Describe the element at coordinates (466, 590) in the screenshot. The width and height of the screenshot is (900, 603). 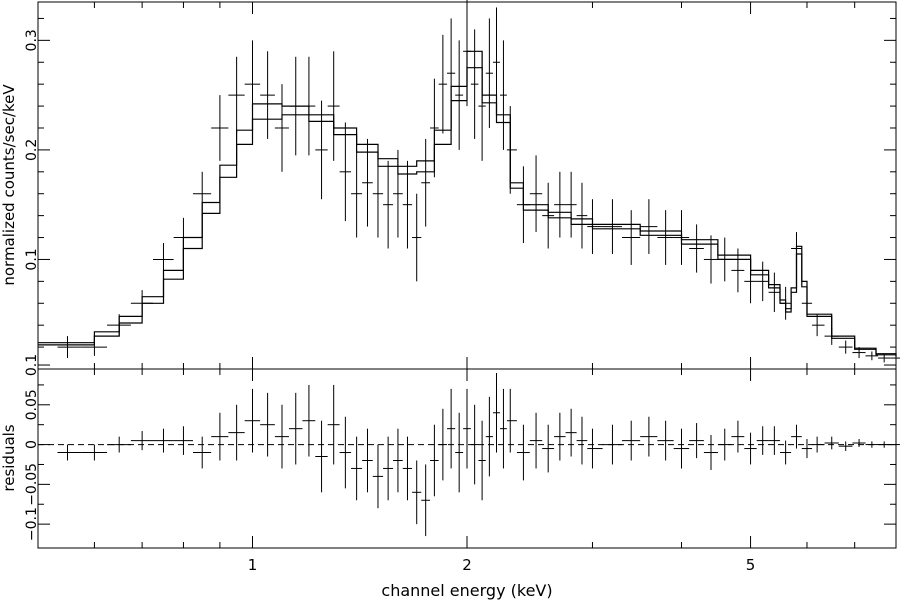
I see `x-axis-label: channel energy (keV)` at that location.